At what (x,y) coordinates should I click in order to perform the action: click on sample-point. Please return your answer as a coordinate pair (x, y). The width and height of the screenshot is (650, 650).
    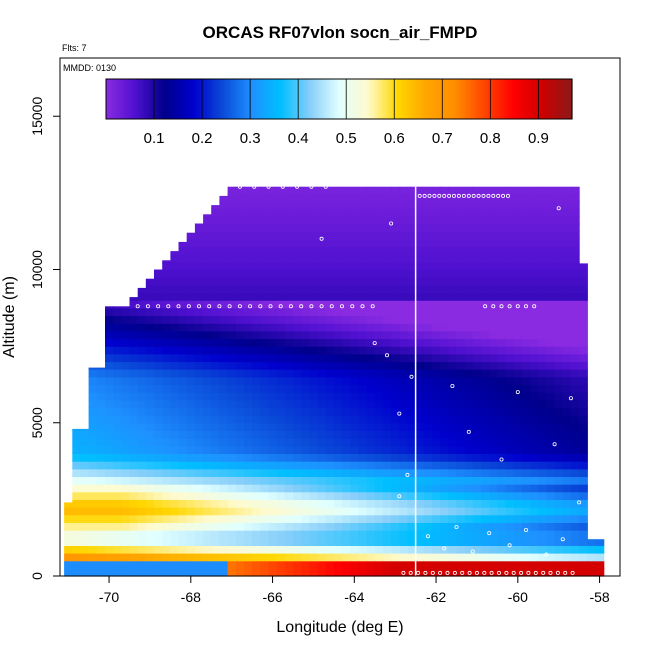
    Looking at the image, I should click on (440, 572).